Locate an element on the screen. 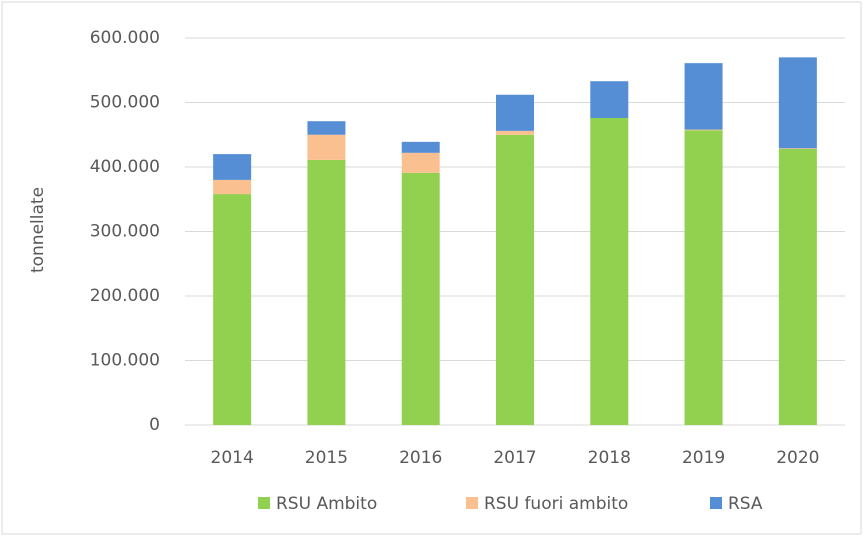 Image resolution: width=864 pixels, height=541 pixels. legend-label: RSU fuori ambito is located at coordinates (556, 504).